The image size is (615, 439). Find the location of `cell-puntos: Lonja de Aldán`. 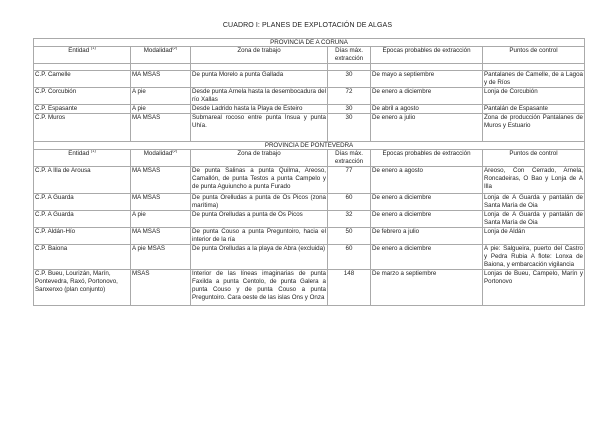

cell-puntos: Lonja de Aldán is located at coordinates (533, 236).